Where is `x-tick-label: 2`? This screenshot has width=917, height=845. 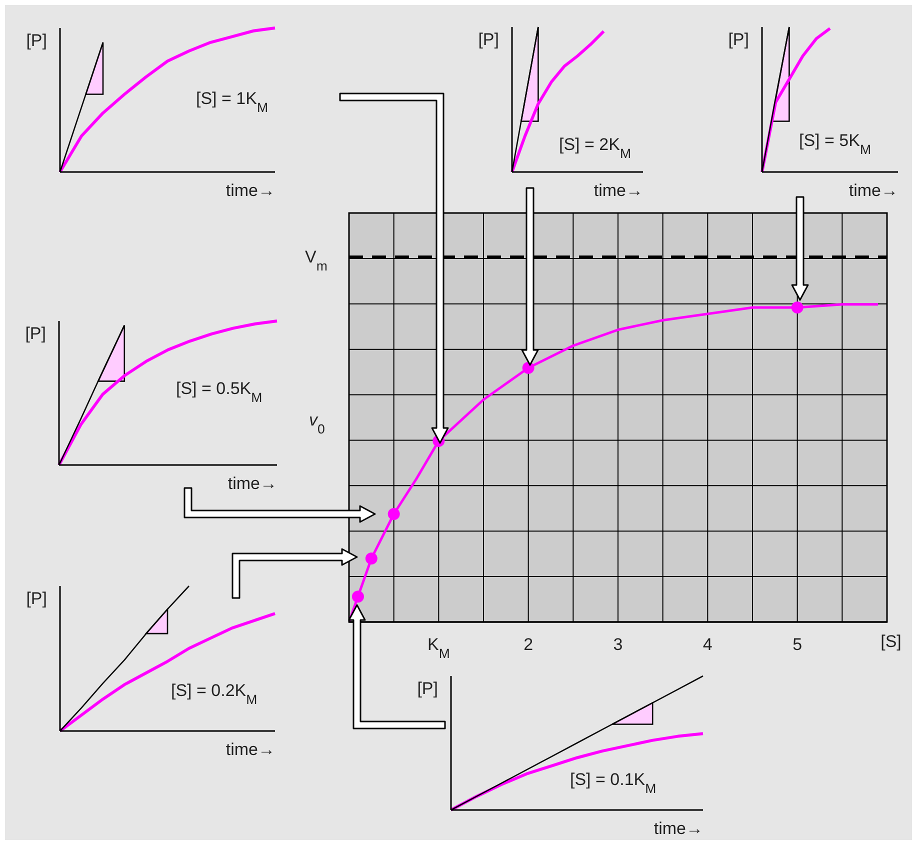
x-tick-label: 2 is located at coordinates (529, 644).